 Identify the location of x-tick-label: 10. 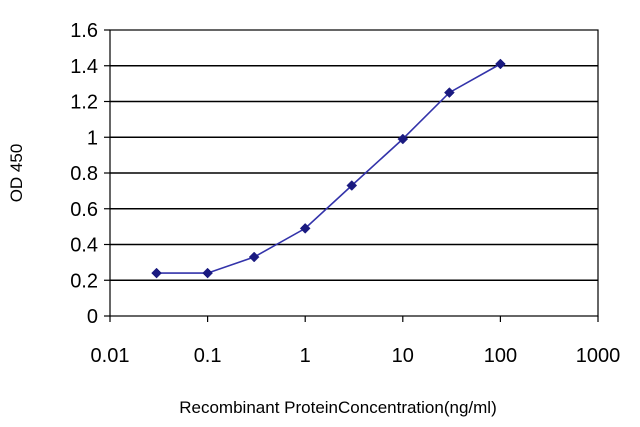
(403, 356).